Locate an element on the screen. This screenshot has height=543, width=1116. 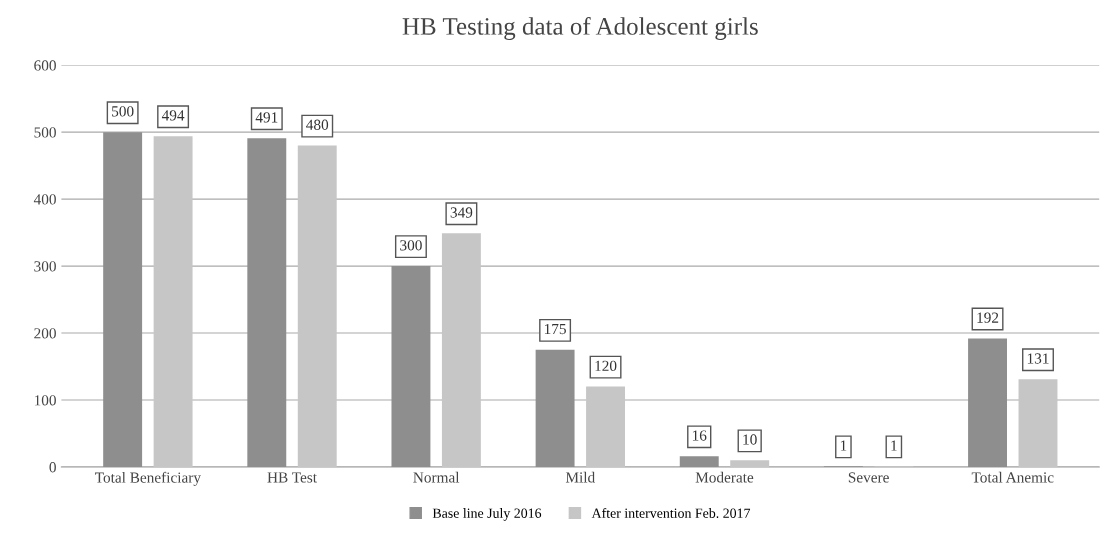
y-tick-label: 400 is located at coordinates (44, 199).